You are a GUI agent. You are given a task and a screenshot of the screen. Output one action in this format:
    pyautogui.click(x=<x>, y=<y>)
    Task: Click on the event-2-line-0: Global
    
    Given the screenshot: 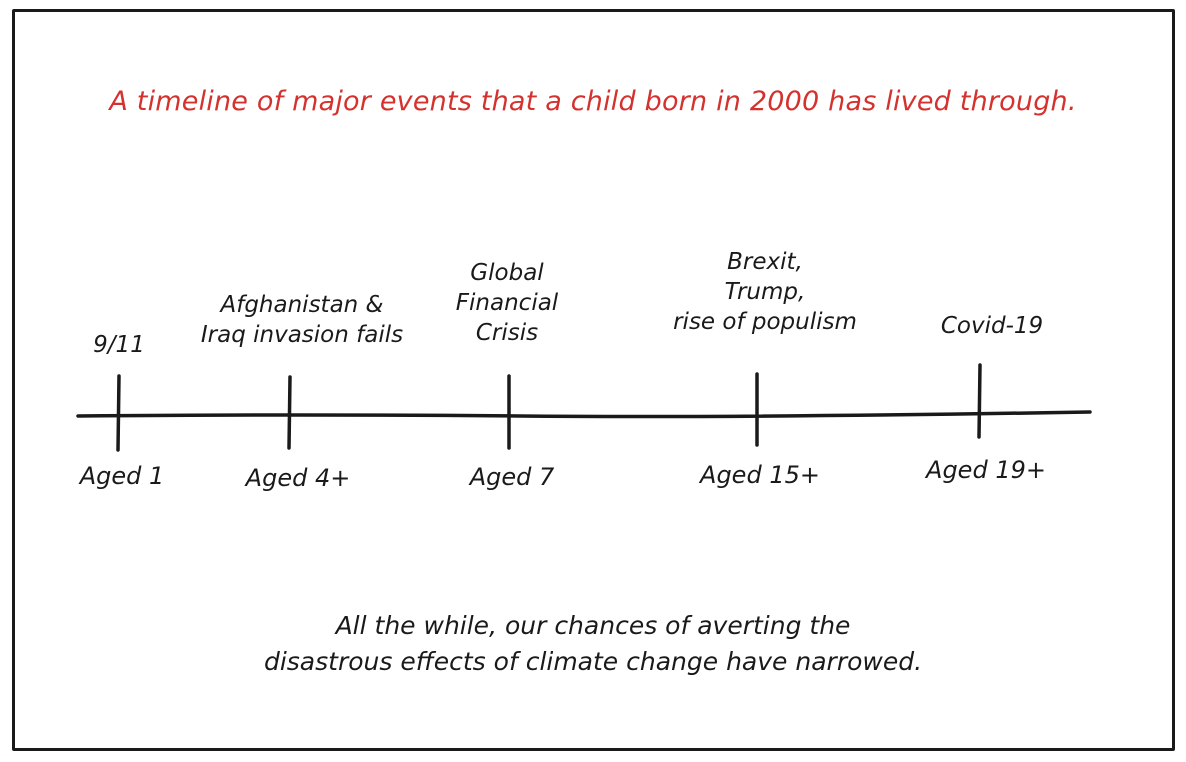 What is the action you would take?
    pyautogui.click(x=507, y=273)
    